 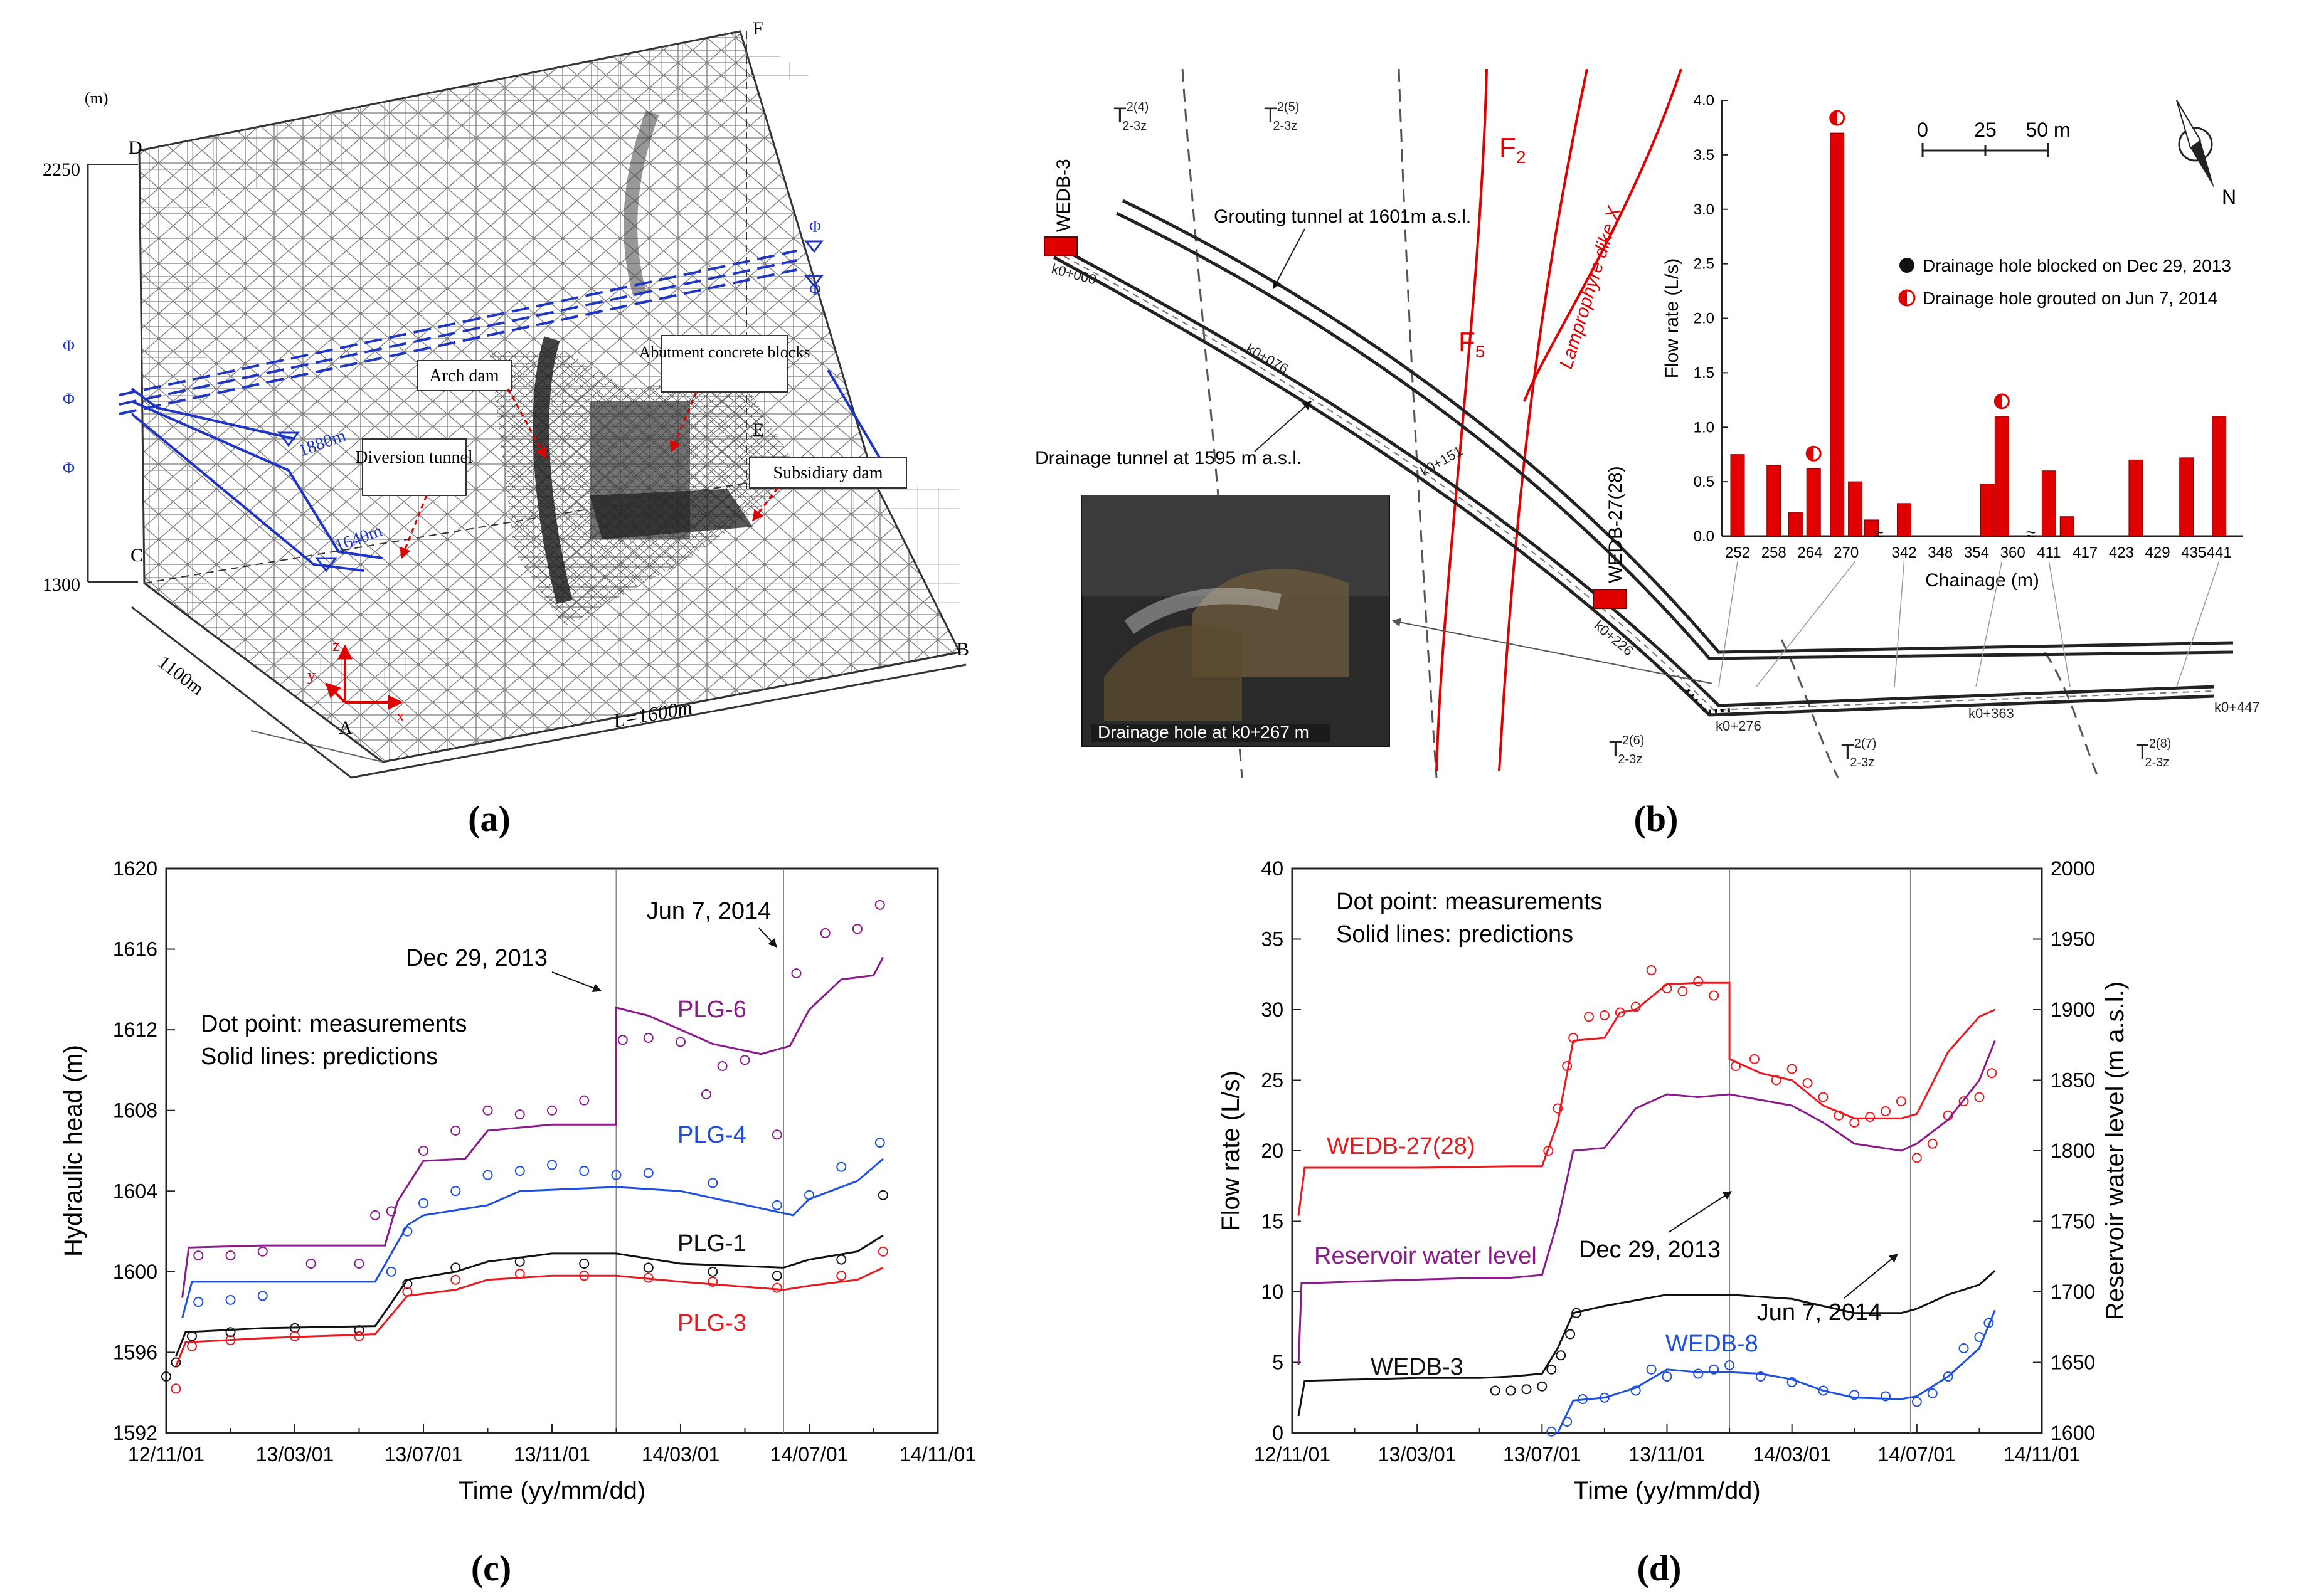 What do you see at coordinates (2073, 1292) in the screenshot?
I see `y2-tick-label: 1700` at bounding box center [2073, 1292].